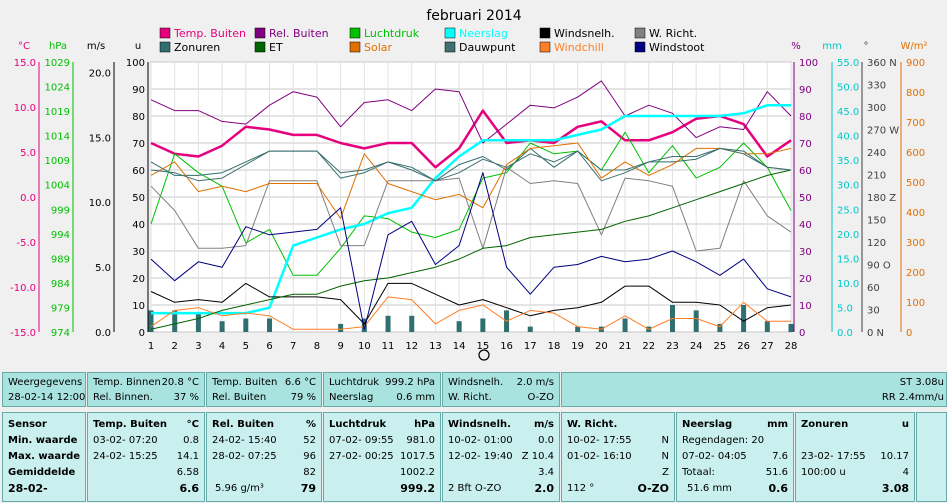 The width and height of the screenshot is (947, 503). What do you see at coordinates (44, 456) in the screenshot?
I see `max-label: Max. waarde` at bounding box center [44, 456].